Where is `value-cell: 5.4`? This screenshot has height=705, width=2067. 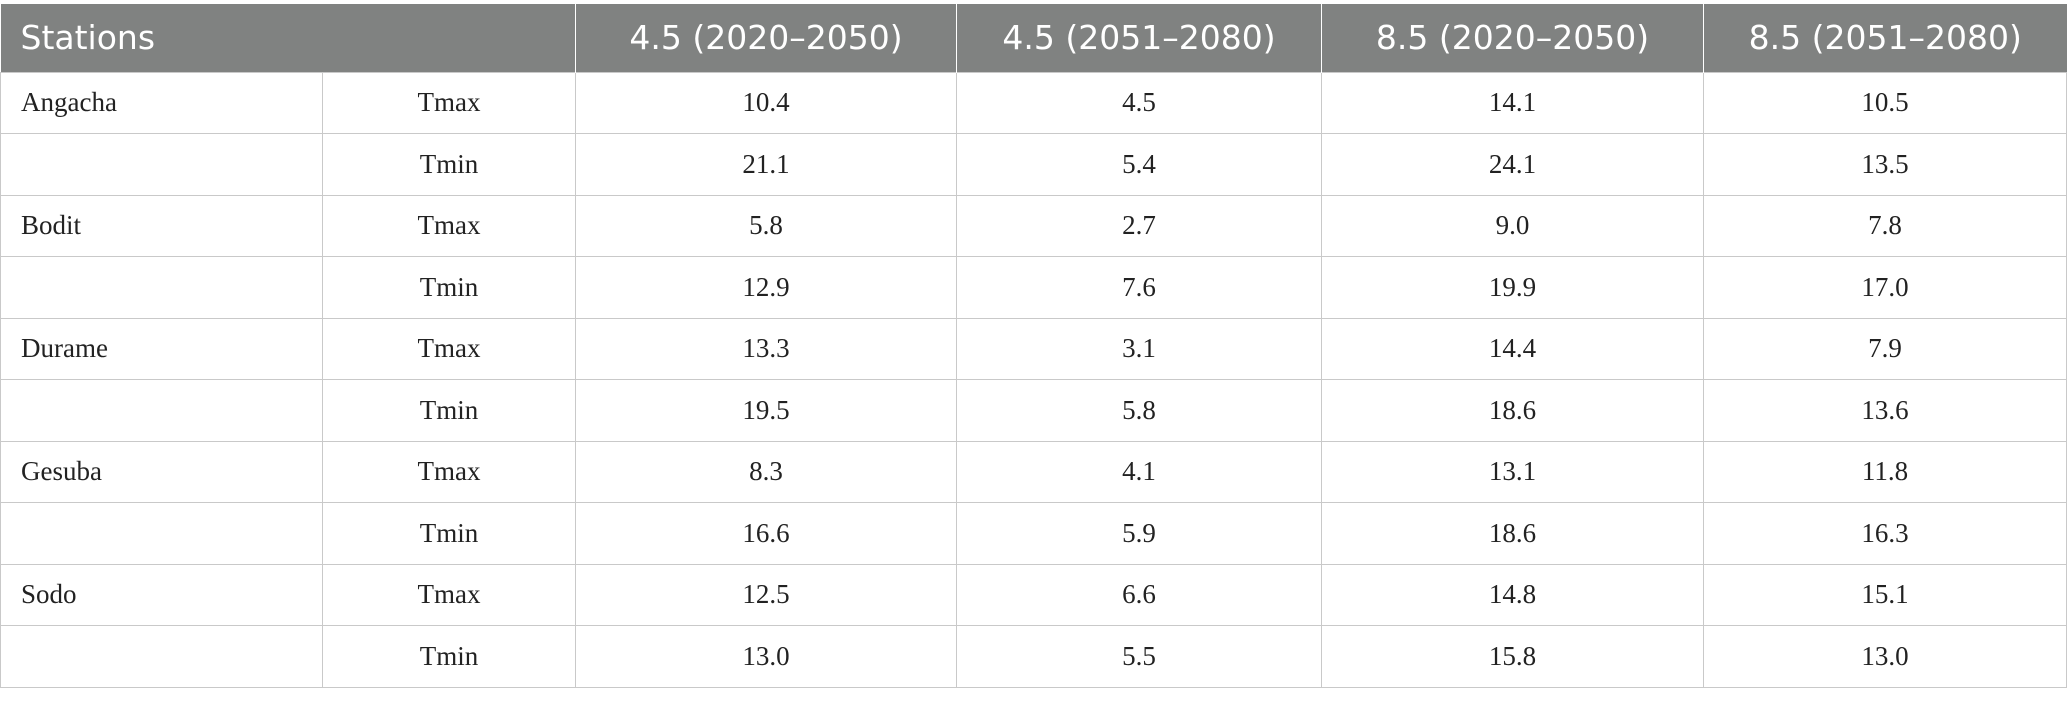 value-cell: 5.4 is located at coordinates (1139, 164).